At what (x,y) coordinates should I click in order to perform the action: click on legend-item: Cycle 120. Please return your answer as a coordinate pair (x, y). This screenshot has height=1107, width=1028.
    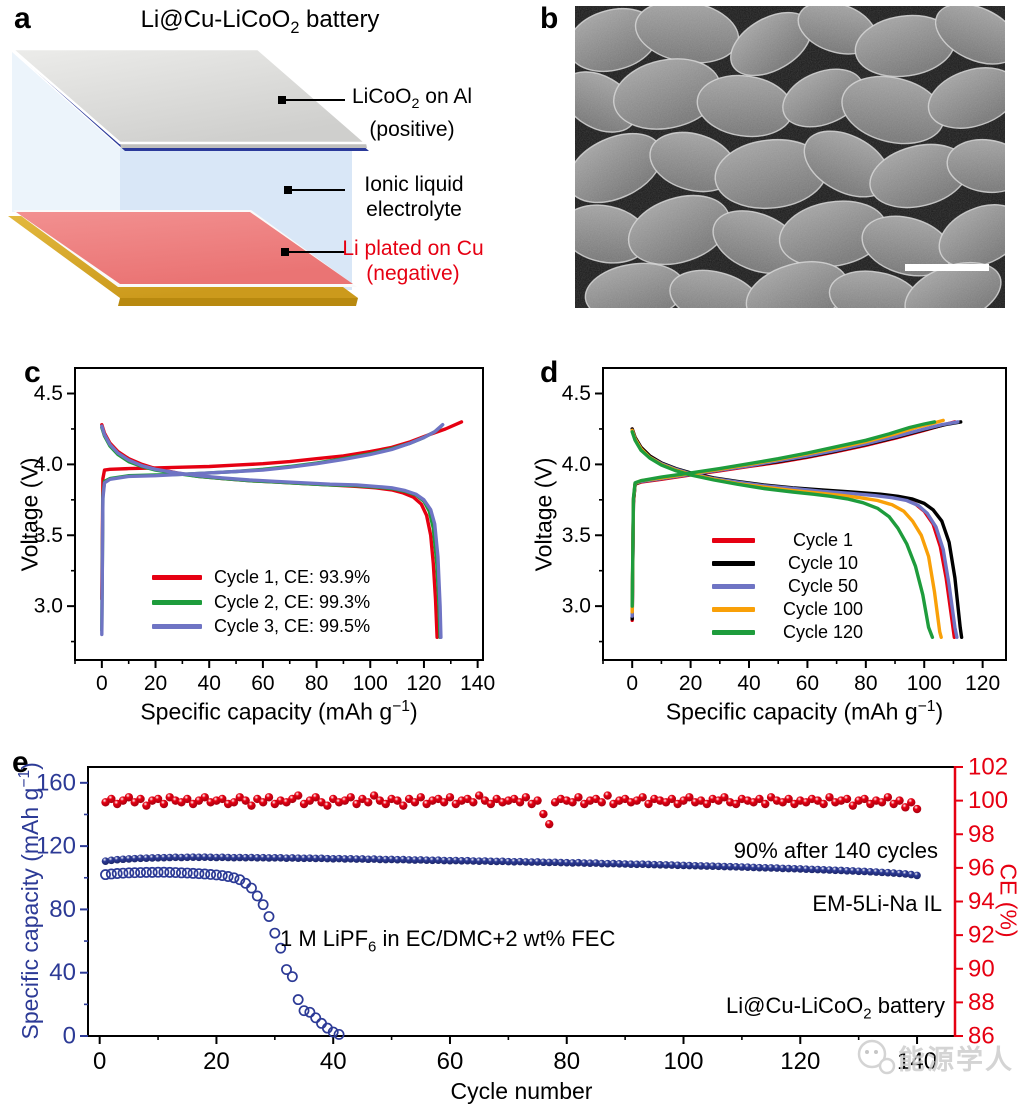
    Looking at the image, I should click on (798, 632).